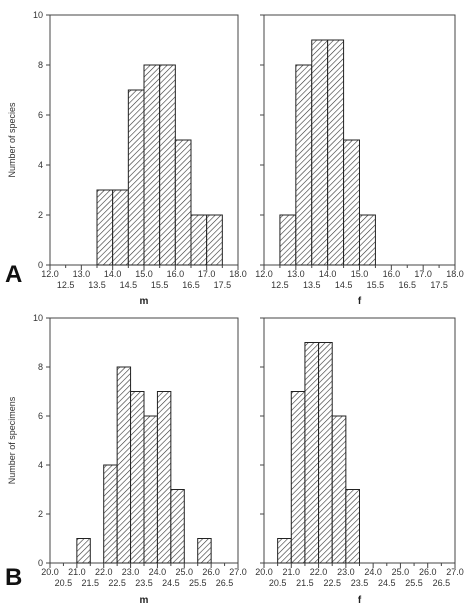 This screenshot has width=474, height=612. Describe the element at coordinates (360, 600) in the screenshot. I see `panel-4-xlabel: f` at that location.